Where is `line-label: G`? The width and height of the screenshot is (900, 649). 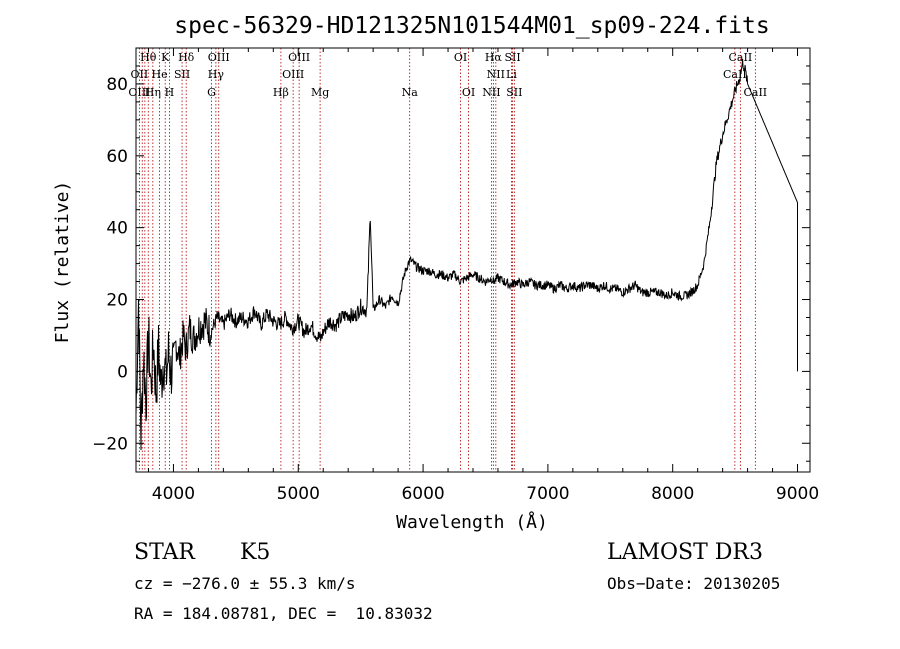
line-label: G is located at coordinates (211, 92).